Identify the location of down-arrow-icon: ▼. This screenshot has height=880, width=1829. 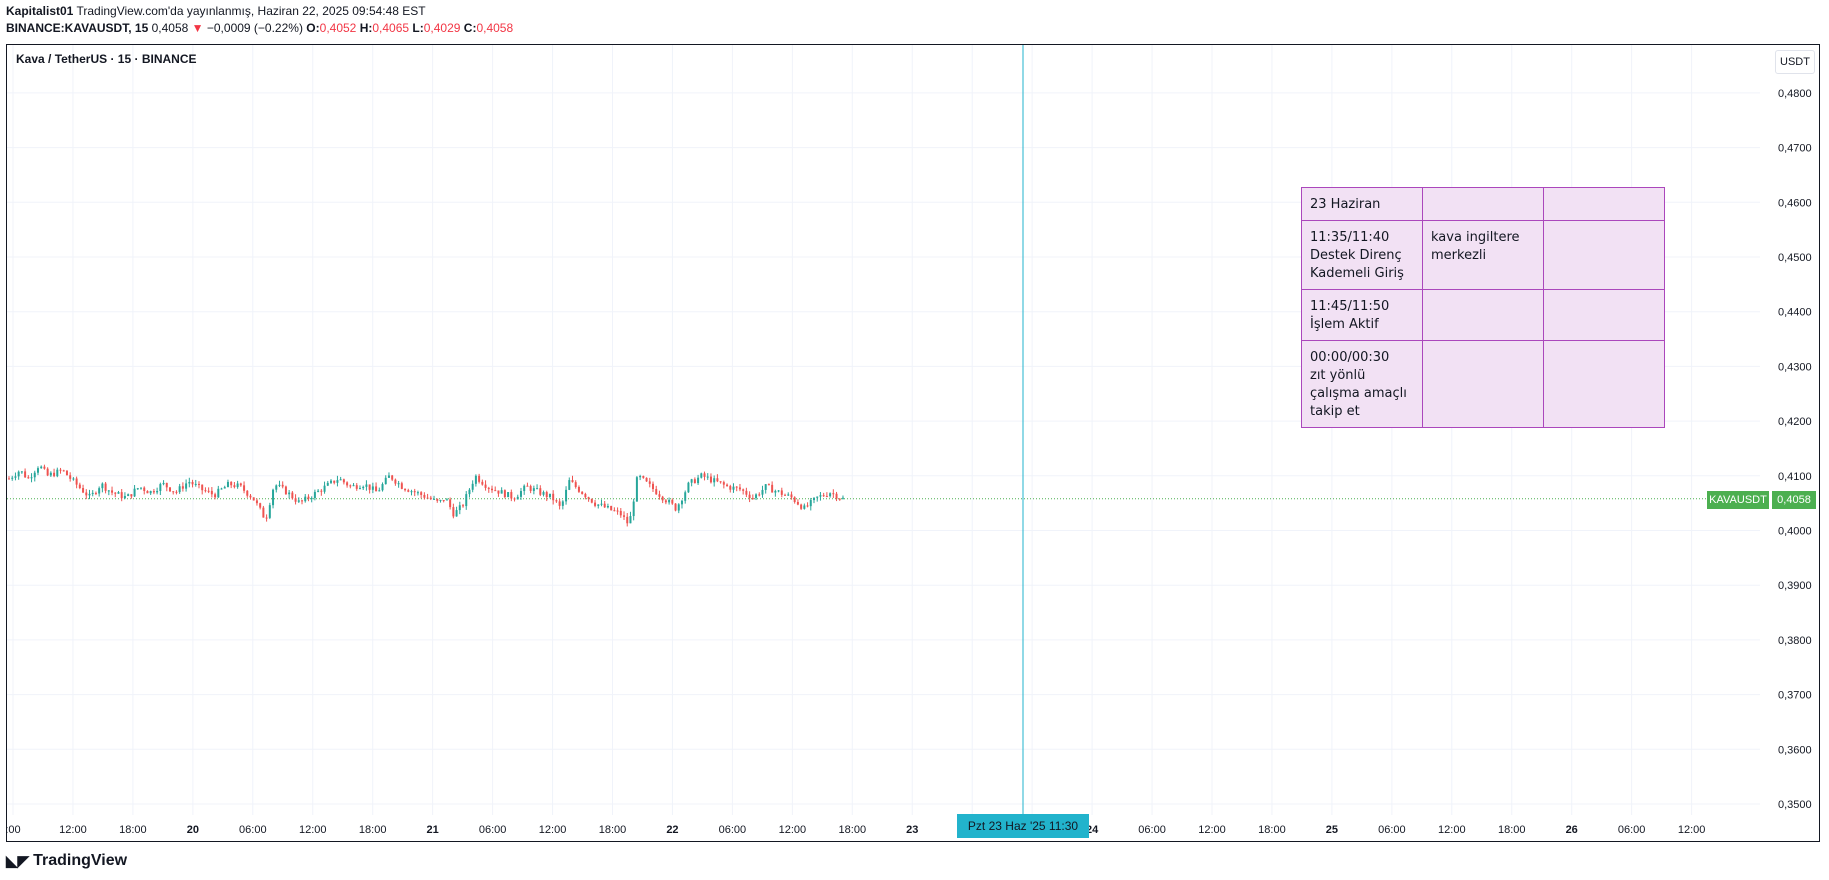
(197, 28).